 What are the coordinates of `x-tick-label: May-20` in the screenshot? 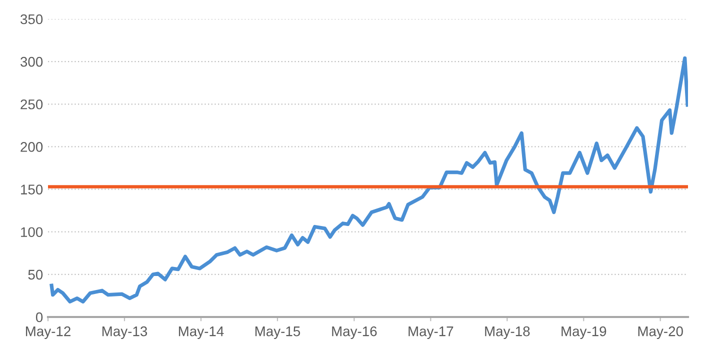 It's located at (660, 332).